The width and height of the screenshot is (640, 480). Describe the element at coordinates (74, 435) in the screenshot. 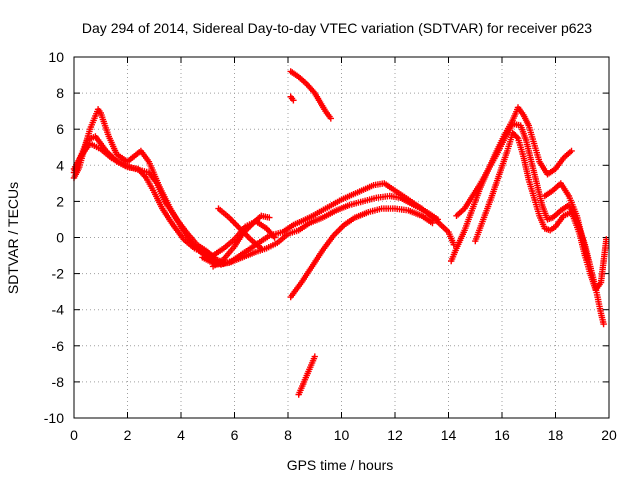

I see `x-tick-label: 0` at that location.